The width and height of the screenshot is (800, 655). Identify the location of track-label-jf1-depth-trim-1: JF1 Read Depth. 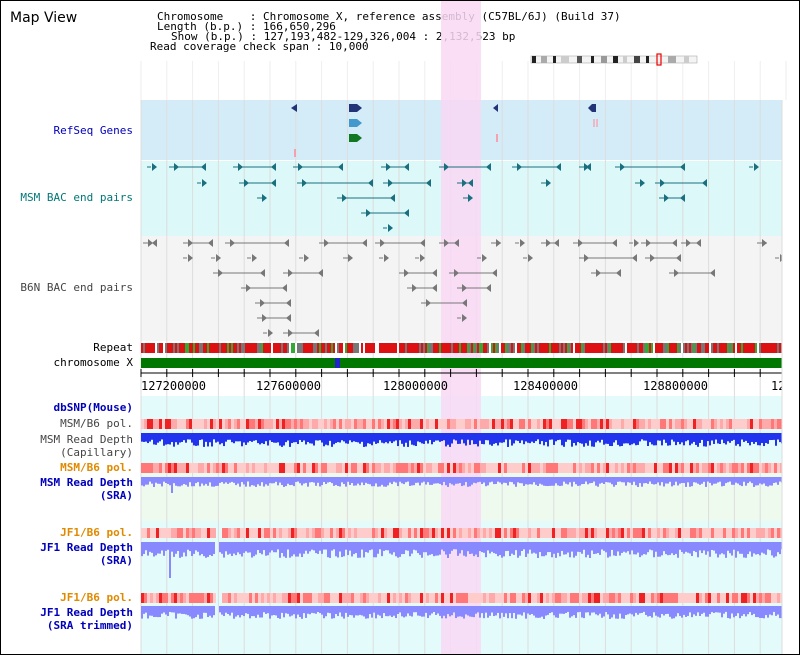
(86, 612).